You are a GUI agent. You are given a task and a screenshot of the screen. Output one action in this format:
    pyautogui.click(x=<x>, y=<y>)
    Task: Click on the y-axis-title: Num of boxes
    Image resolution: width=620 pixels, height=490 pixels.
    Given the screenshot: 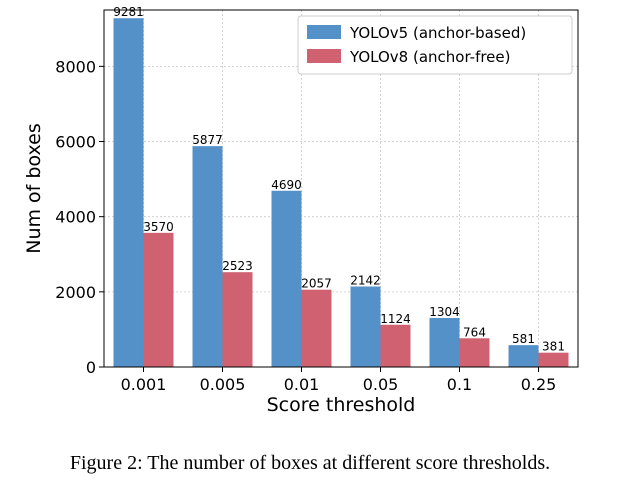 What is the action you would take?
    pyautogui.click(x=34, y=188)
    